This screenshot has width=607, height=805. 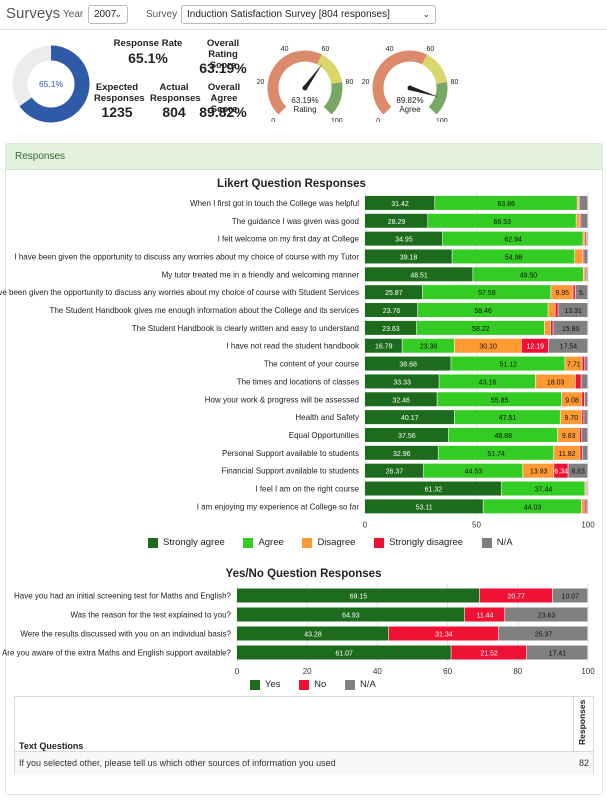 I want to click on question-label: Personal Support available to students, so click(x=290, y=453).